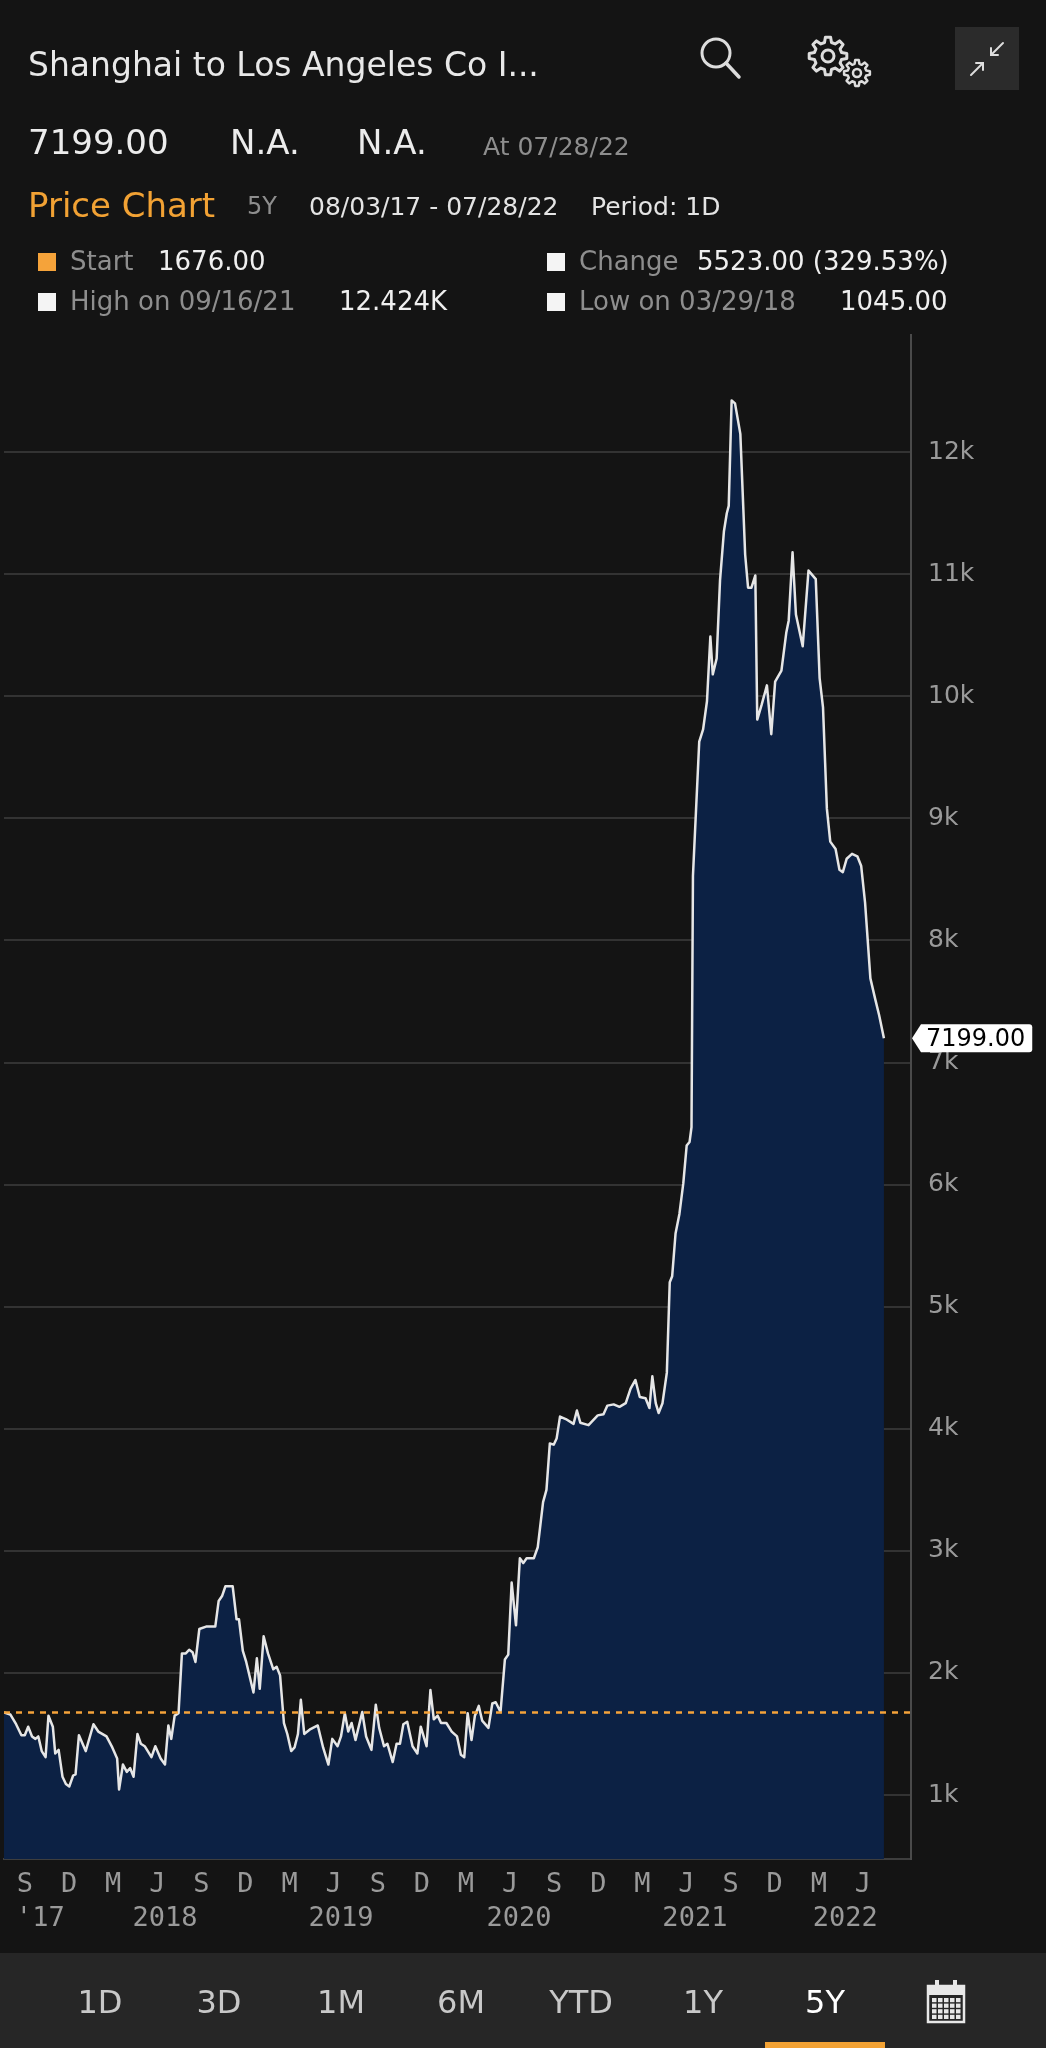  Describe the element at coordinates (943, 1183) in the screenshot. I see `y-tick-label: 6k` at that location.